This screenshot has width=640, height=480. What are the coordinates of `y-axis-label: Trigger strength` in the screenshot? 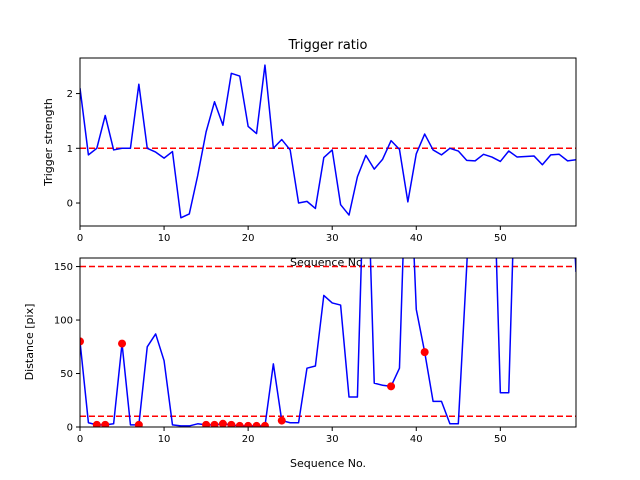 It's located at (48, 142).